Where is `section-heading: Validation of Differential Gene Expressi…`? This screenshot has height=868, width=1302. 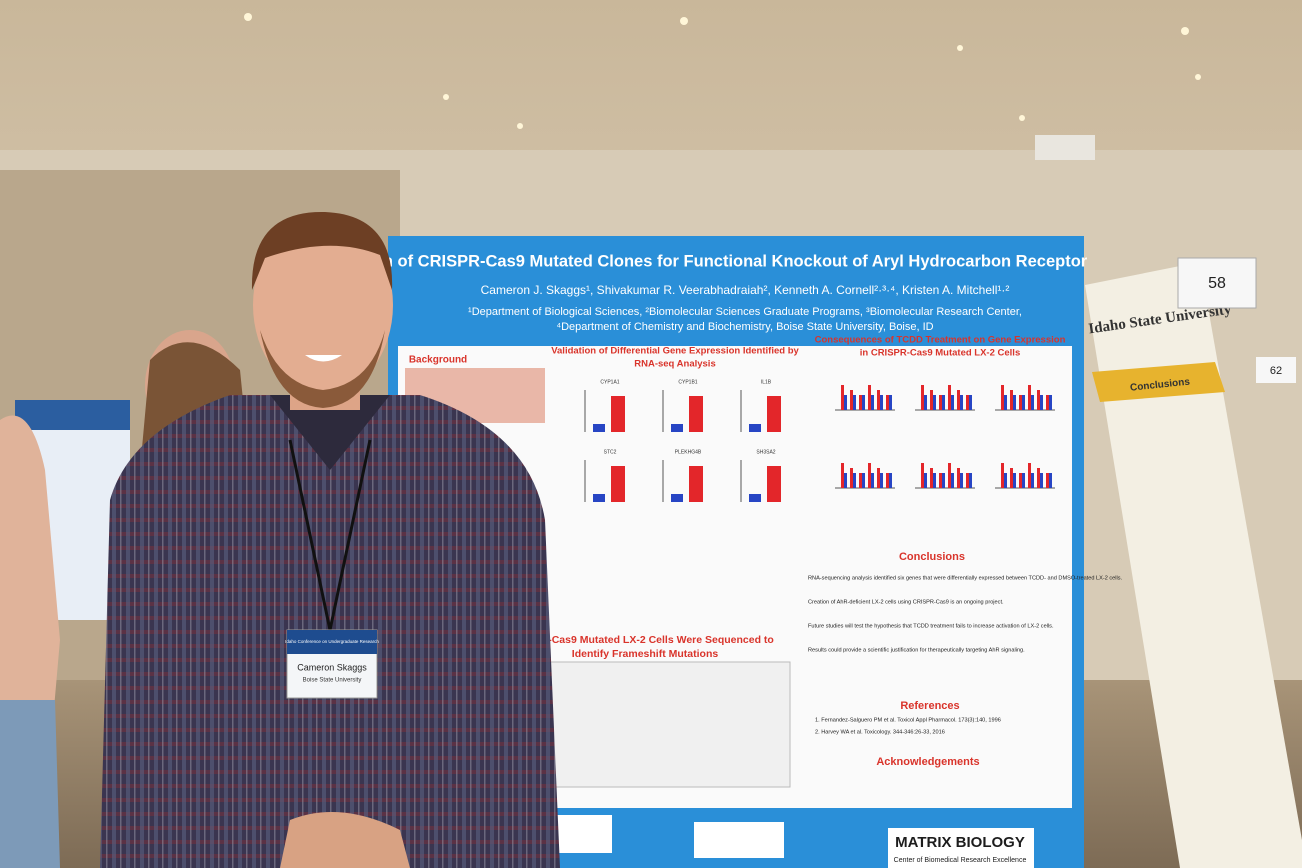 section-heading: Validation of Differential Gene Expressi… is located at coordinates (675, 351).